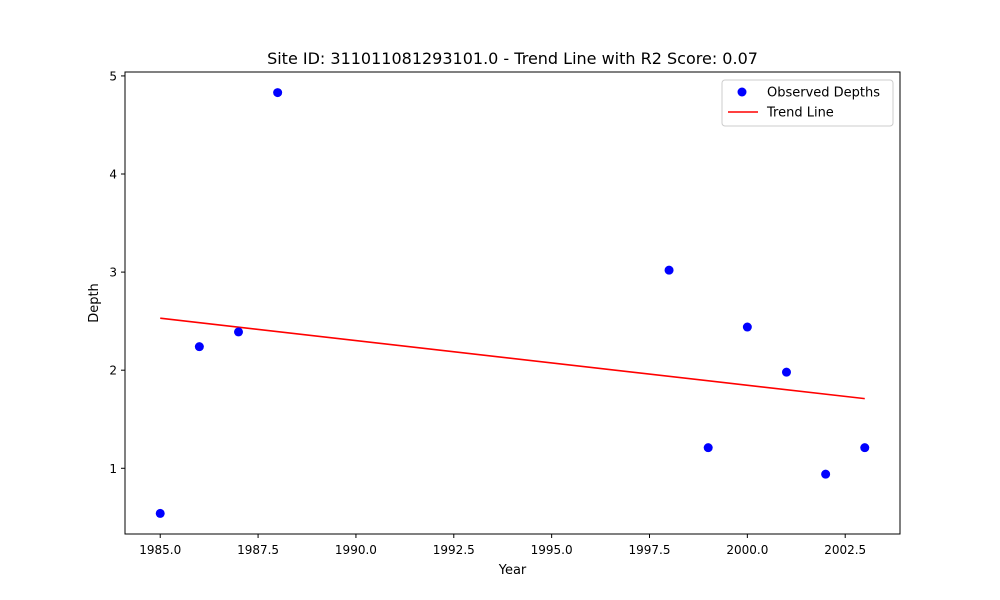 The image size is (1000, 600). What do you see at coordinates (113, 76) in the screenshot?
I see `y-tick-label: 5` at bounding box center [113, 76].